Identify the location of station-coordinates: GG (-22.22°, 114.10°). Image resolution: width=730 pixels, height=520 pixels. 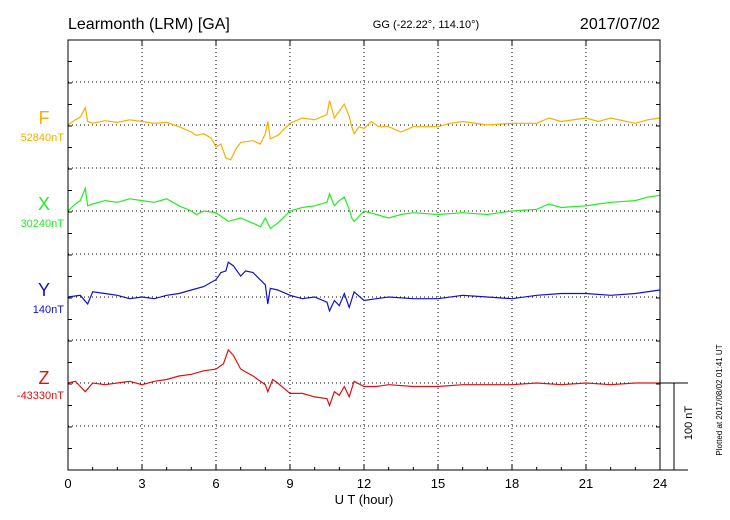
(426, 25).